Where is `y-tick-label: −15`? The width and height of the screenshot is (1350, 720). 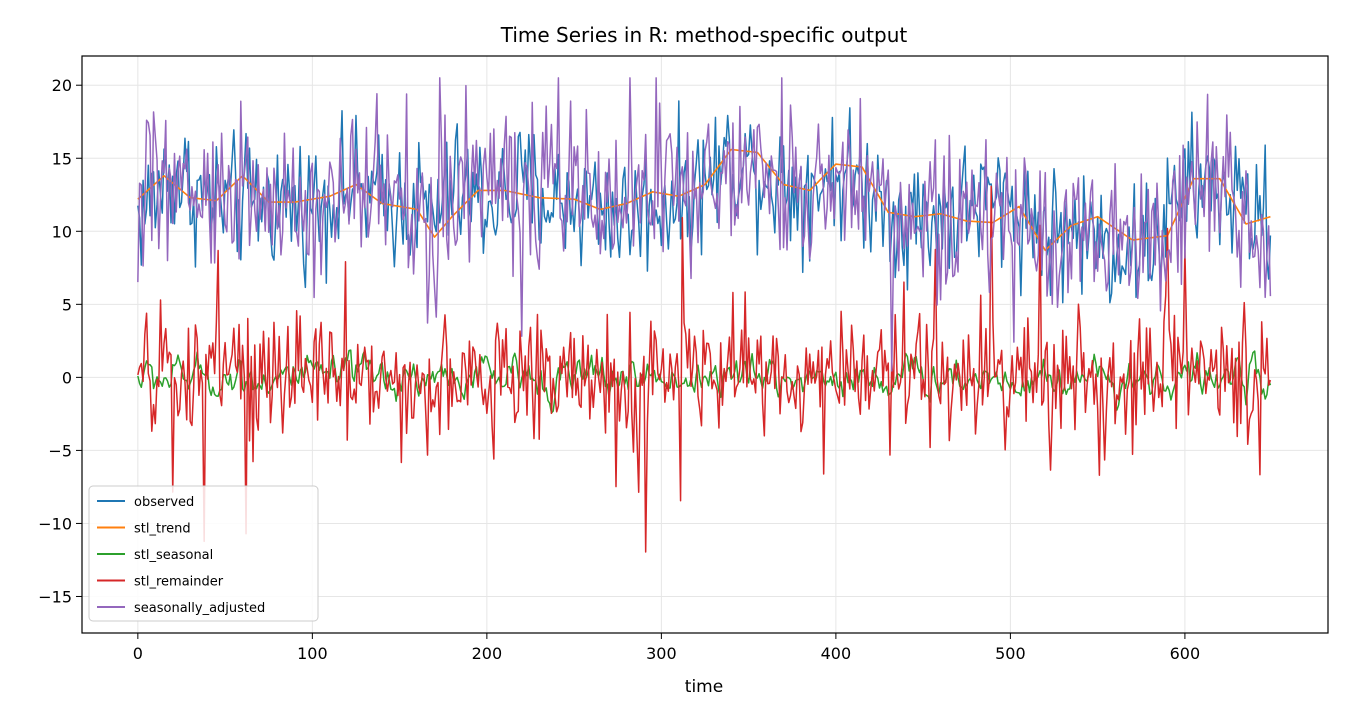 y-tick-label: −15 is located at coordinates (55, 596).